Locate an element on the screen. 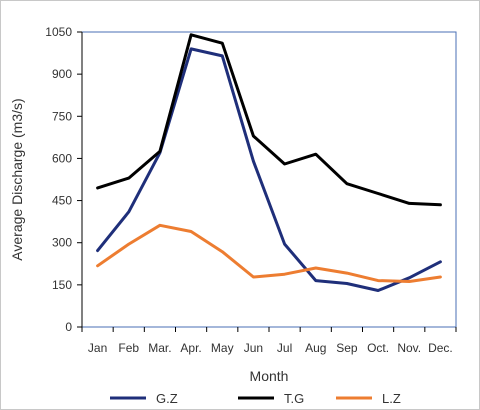  x-tick-label: Nov. is located at coordinates (409, 348).